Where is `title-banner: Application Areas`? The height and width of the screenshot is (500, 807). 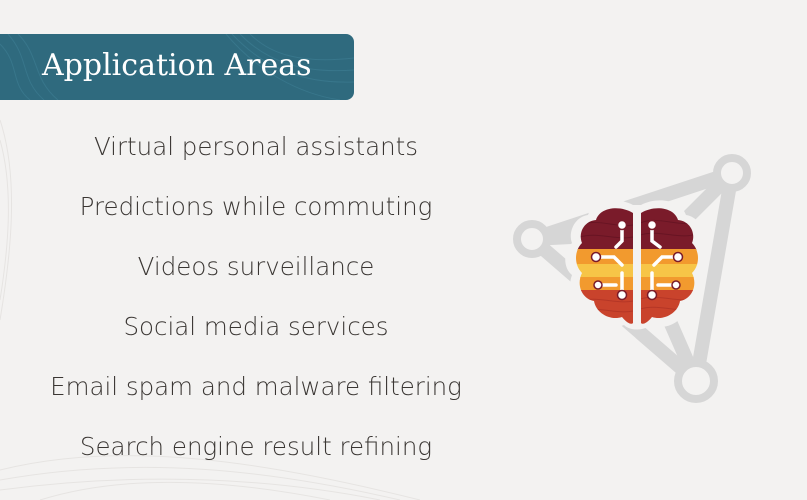
title-banner: Application Areas is located at coordinates (177, 67).